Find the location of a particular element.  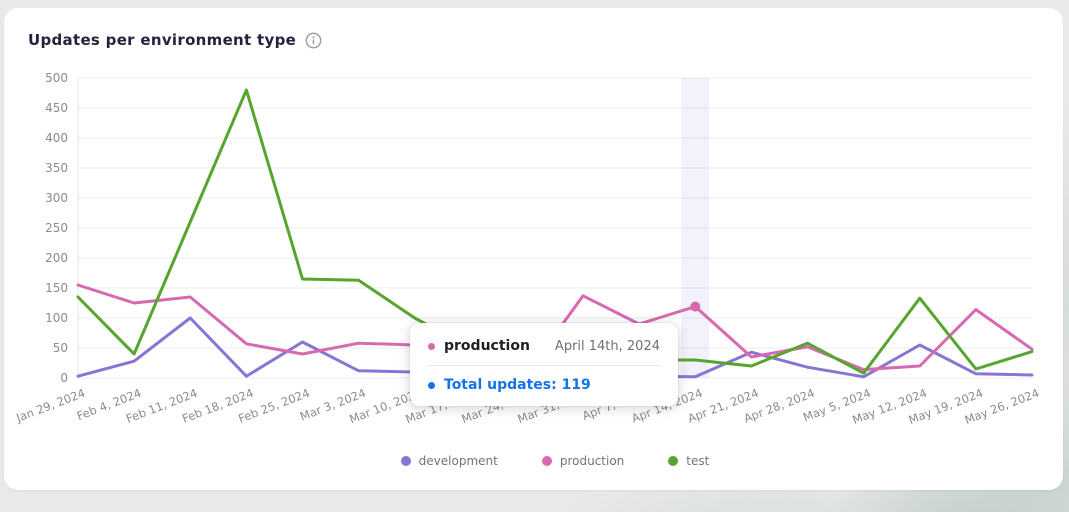

x-tick-label: Jan 29, 2024 is located at coordinates (50, 405).